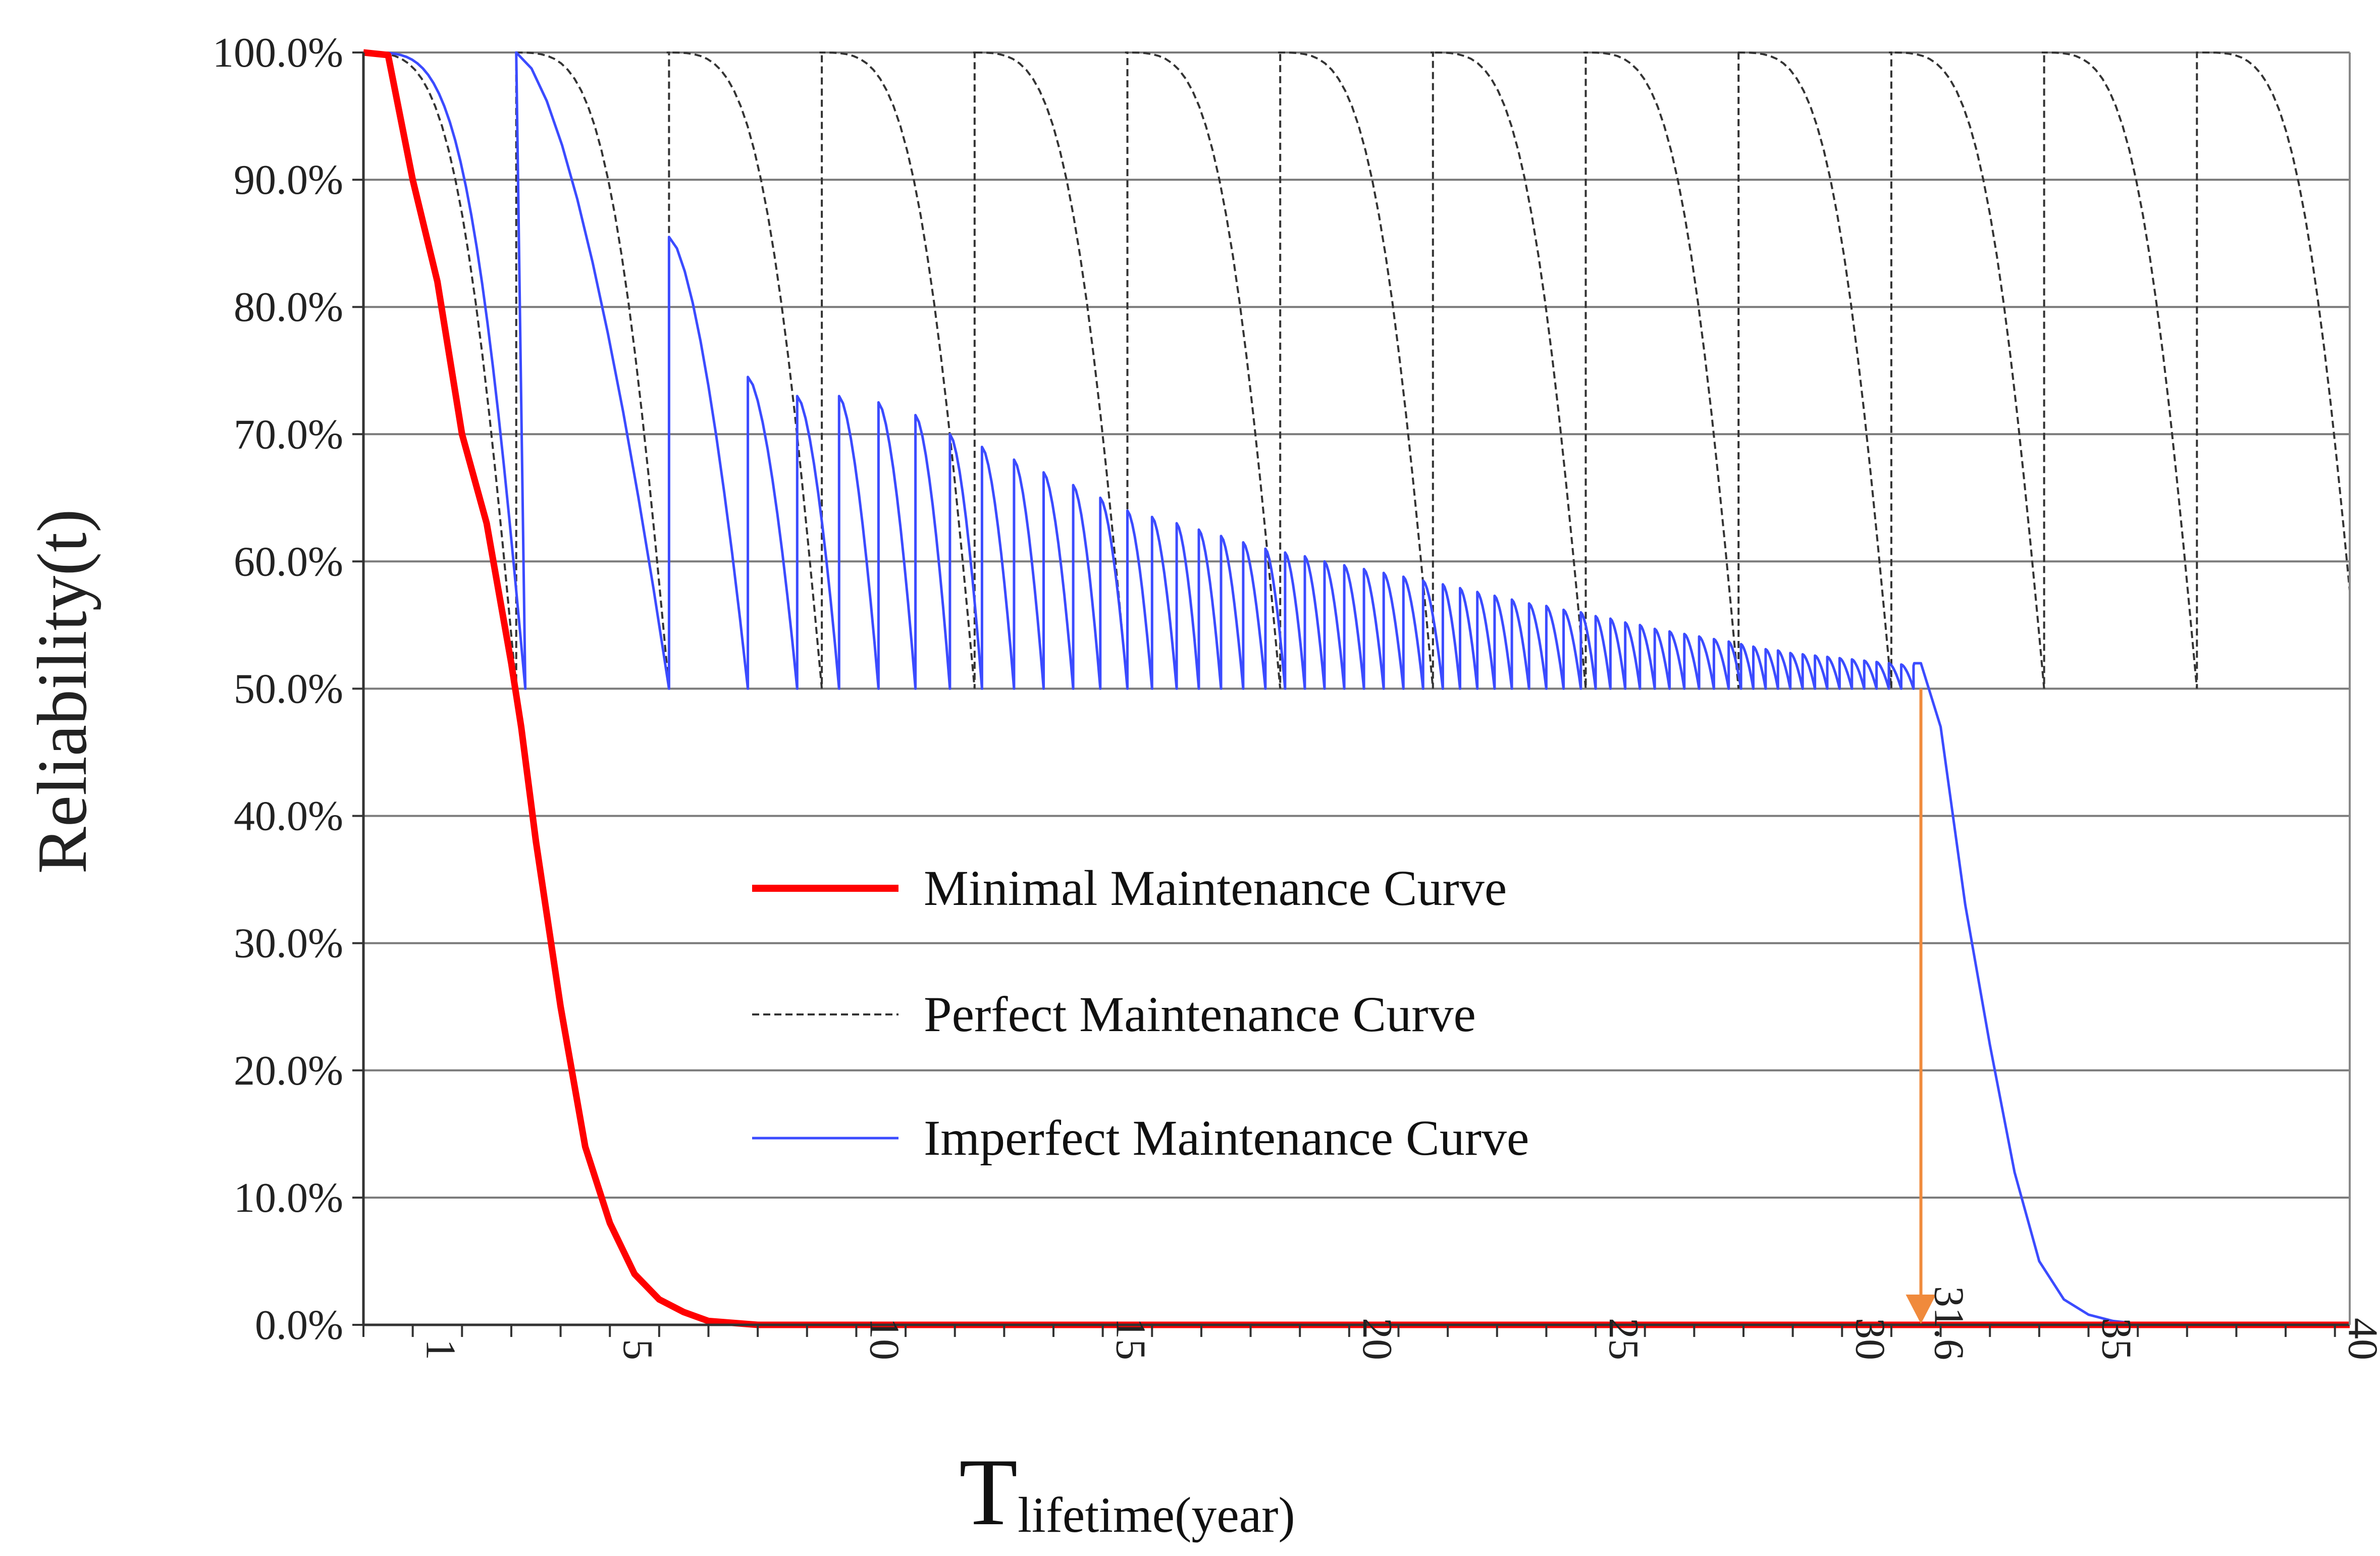 This screenshot has height=1556, width=2380. I want to click on x-tick-label: 10, so click(885, 1339).